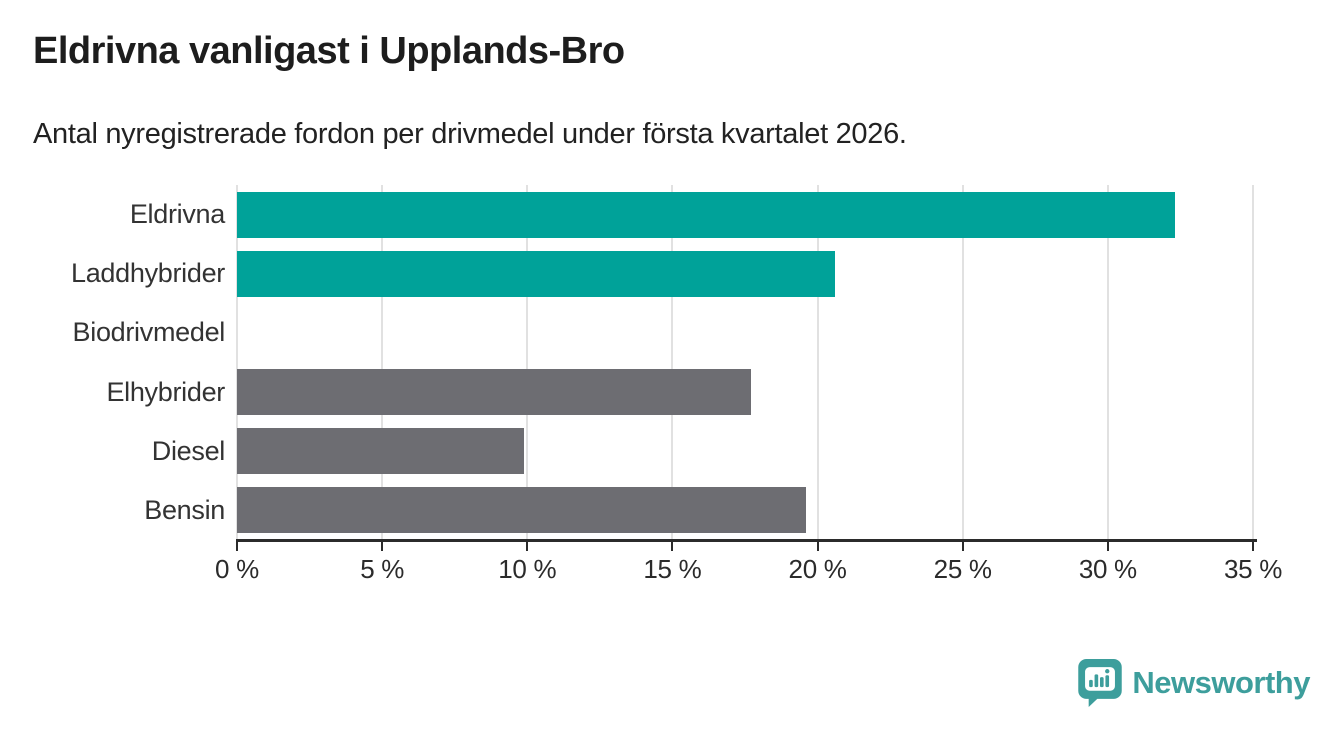 This screenshot has width=1340, height=733. I want to click on tick-label-0: 0 %, so click(237, 569).